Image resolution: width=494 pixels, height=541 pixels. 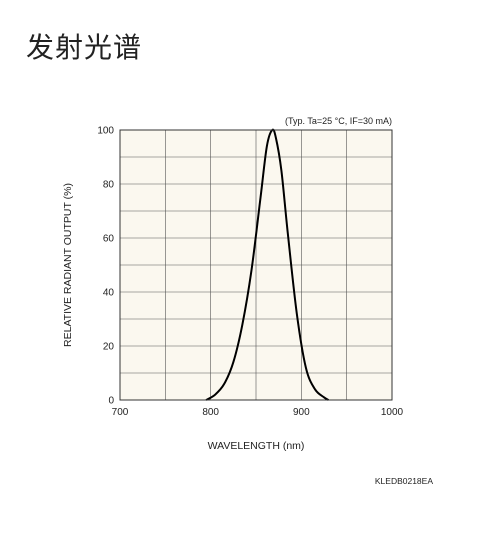 What do you see at coordinates (105, 266) in the screenshot?
I see `y-tick-labels: 0 20 40 60 80 100` at bounding box center [105, 266].